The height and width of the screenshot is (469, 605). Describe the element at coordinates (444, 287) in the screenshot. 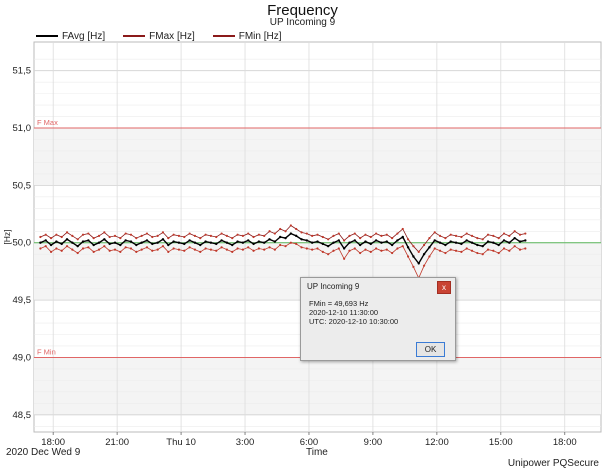

I see `close-icon: x` at that location.